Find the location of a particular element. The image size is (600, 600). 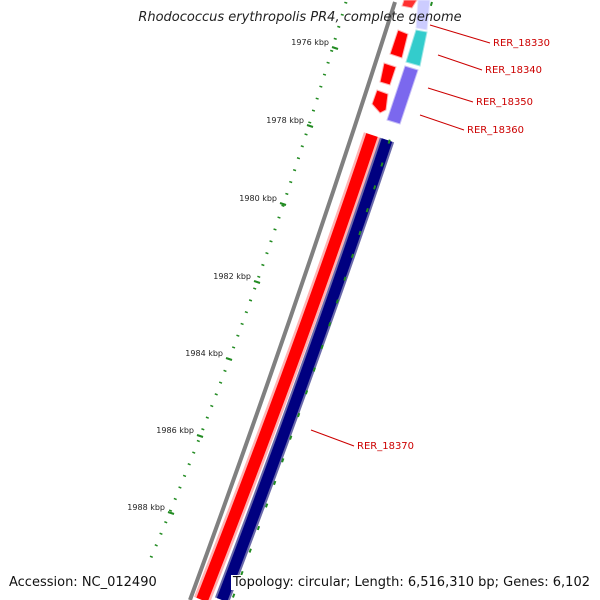

gene-label: RER_18350 is located at coordinates (504, 102).